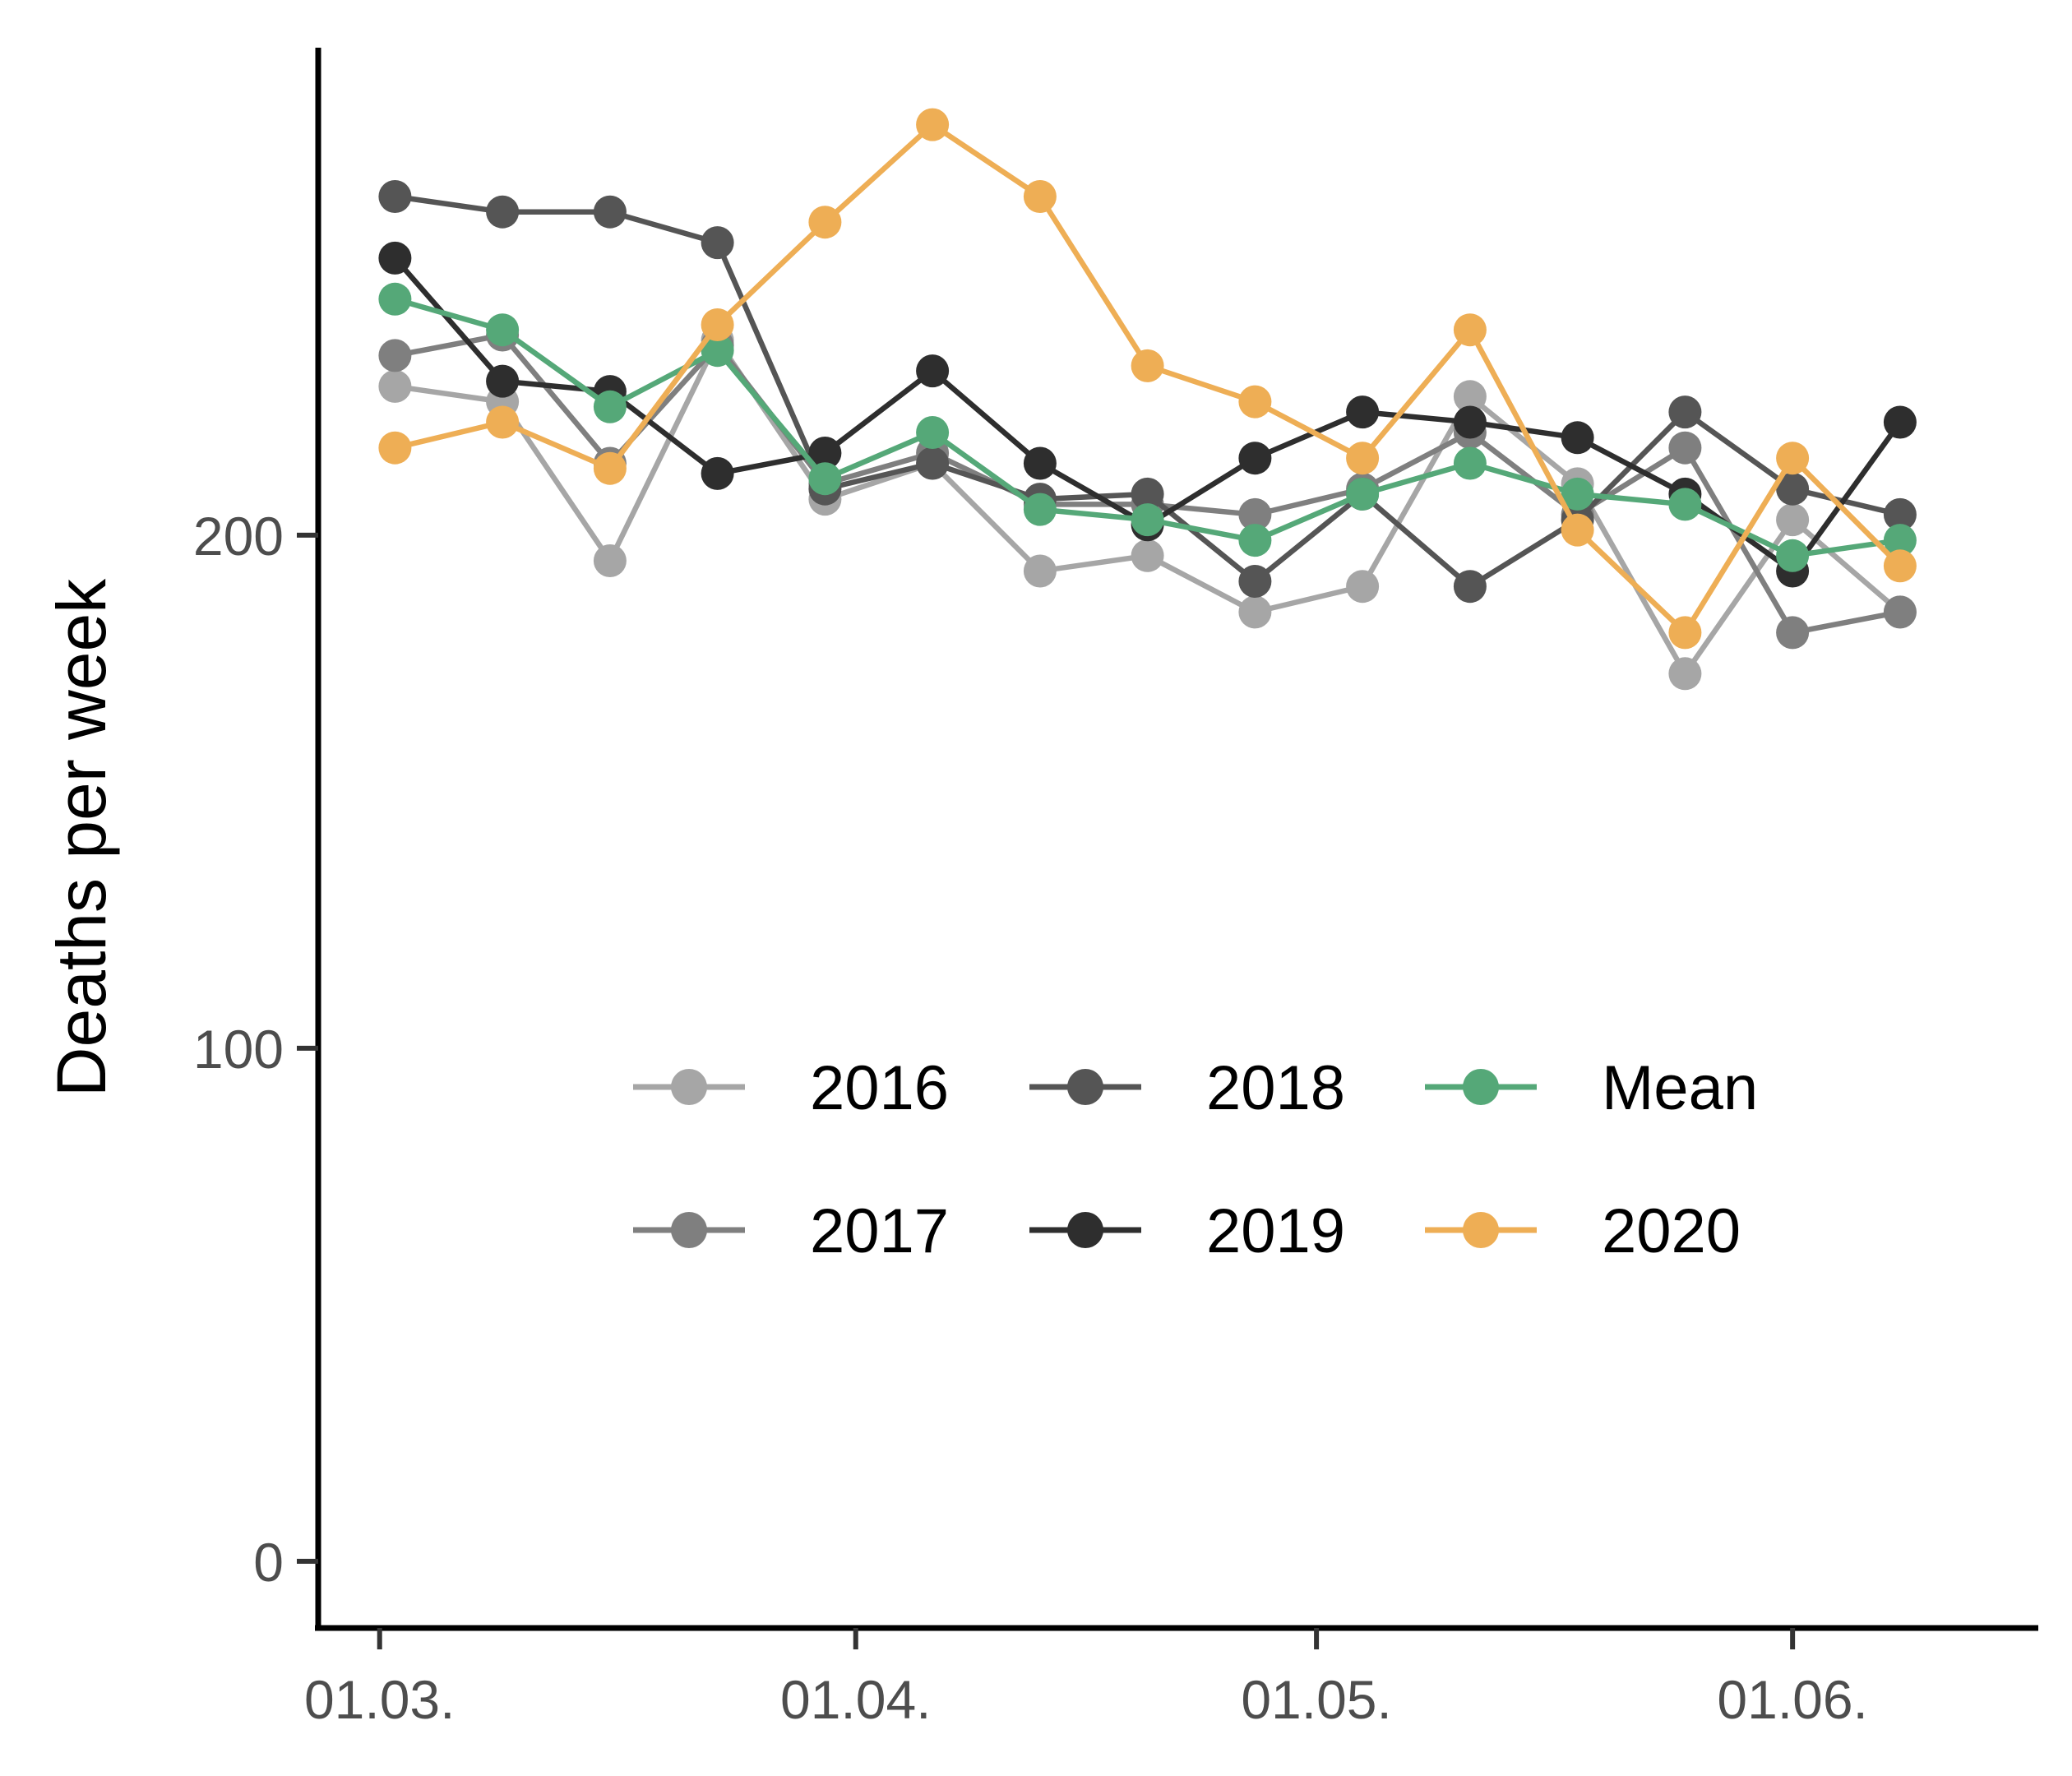 This screenshot has height=1776, width=2072. I want to click on legend-label: 2018, so click(1275, 1088).